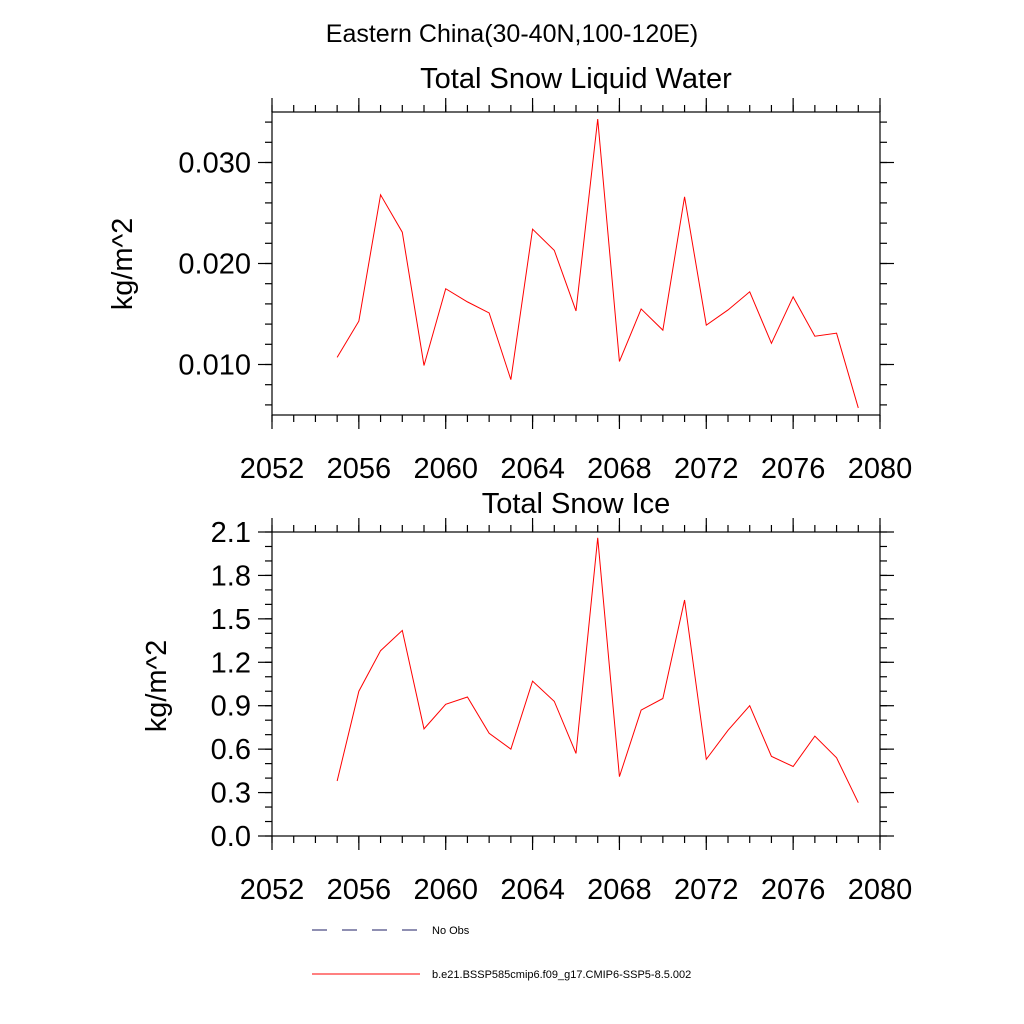 Image resolution: width=1024 pixels, height=1024 pixels. Describe the element at coordinates (231, 837) in the screenshot. I see `y-tick-label: 0.0` at that location.